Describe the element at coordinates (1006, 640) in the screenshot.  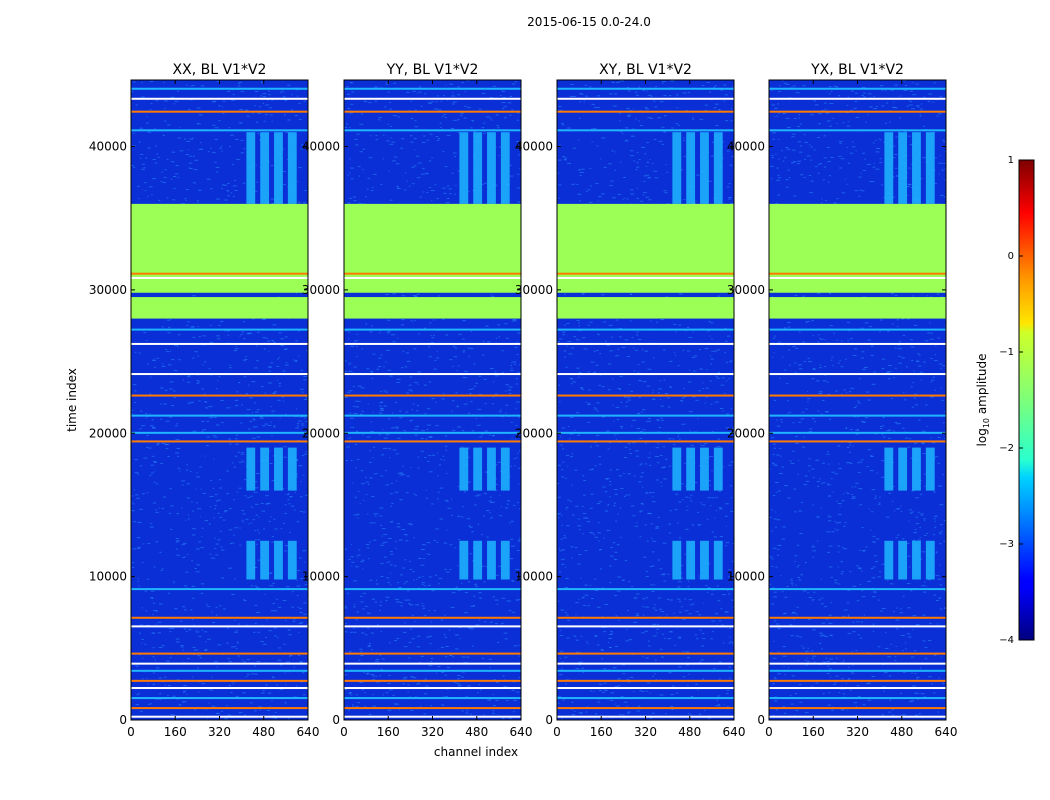
I see `colorbar-tick-label: −4` at that location.